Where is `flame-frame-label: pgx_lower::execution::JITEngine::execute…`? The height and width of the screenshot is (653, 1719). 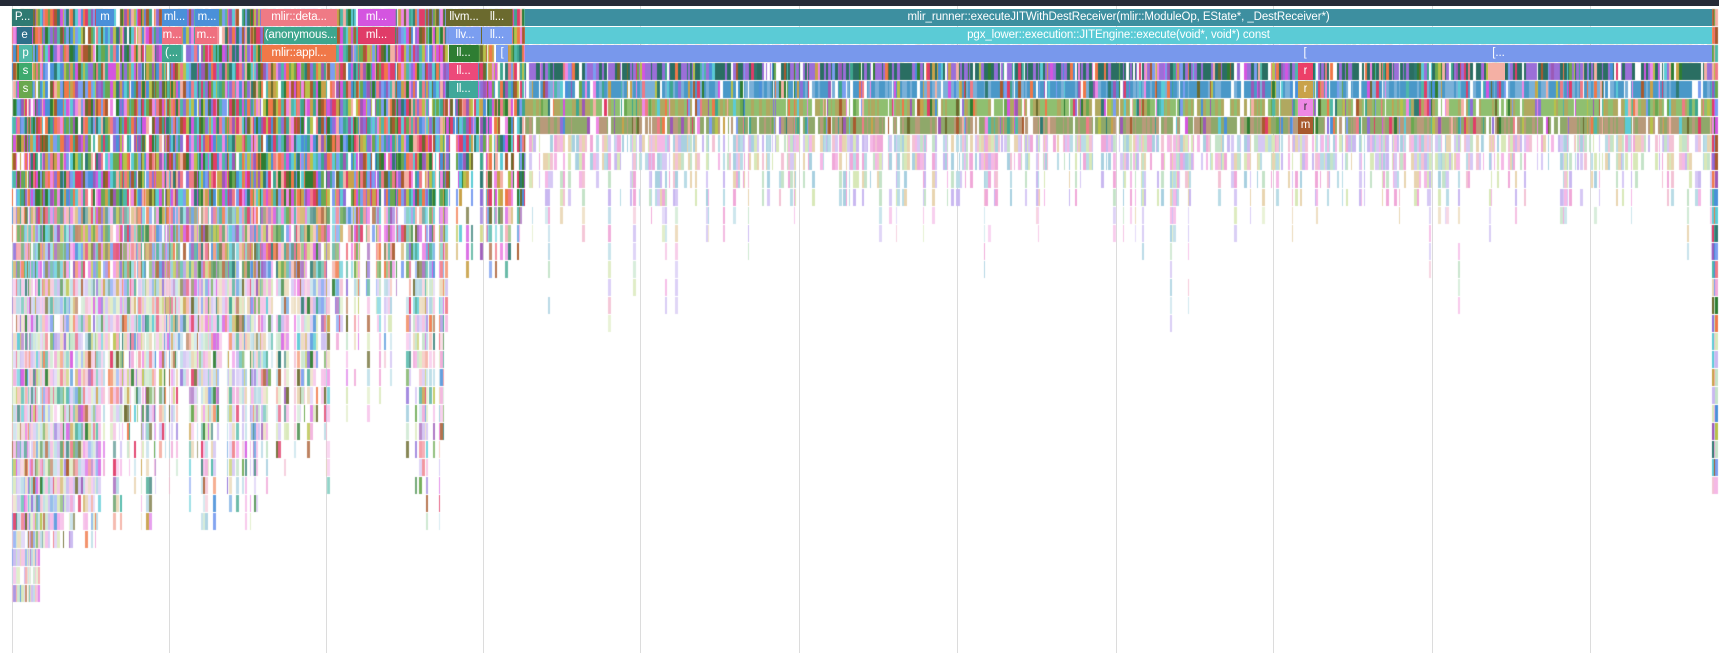
flame-frame-label: pgx_lower::execution::JITEngine::execute… is located at coordinates (1118, 35).